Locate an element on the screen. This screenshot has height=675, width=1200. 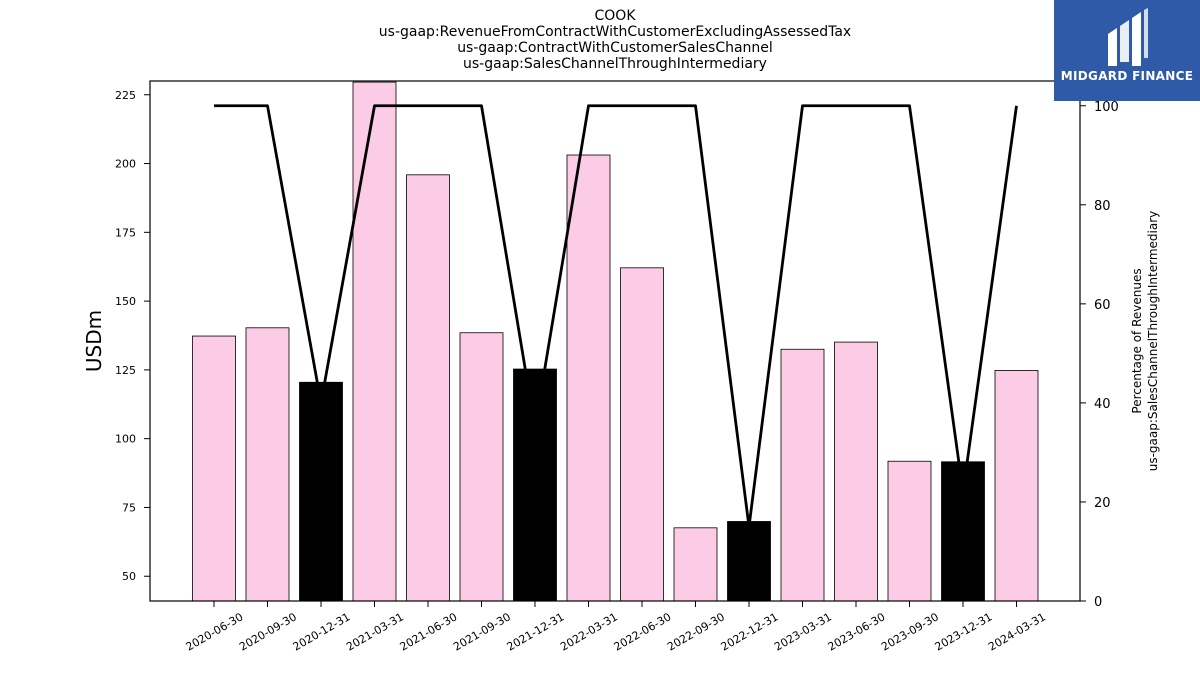
y2-axis-label-line1: Percentage of Revenues is located at coordinates (1137, 340).